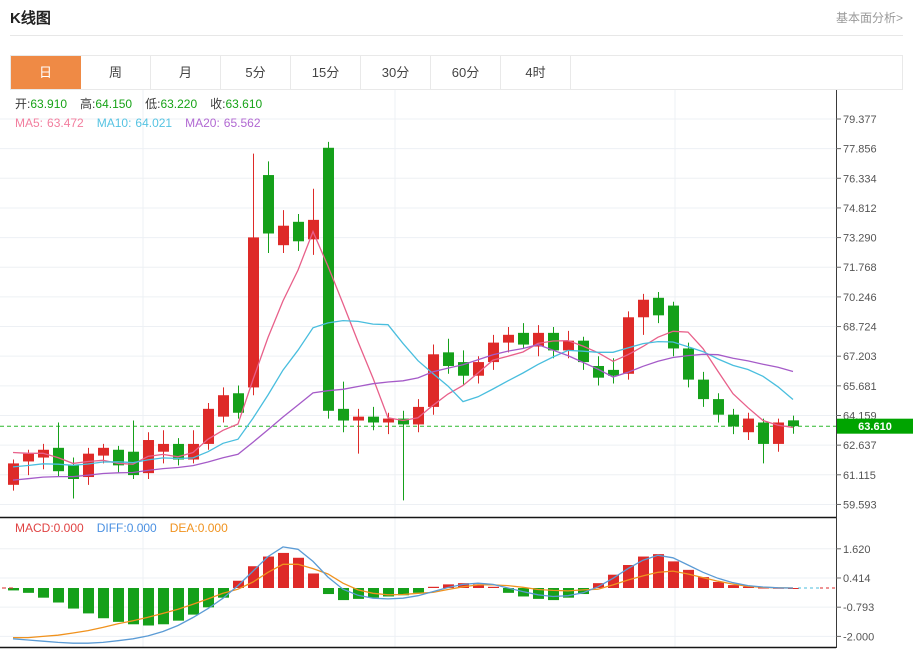 This screenshot has height=653, width=913. Describe the element at coordinates (860, 239) in the screenshot. I see `svg-text: 73.290` at that location.